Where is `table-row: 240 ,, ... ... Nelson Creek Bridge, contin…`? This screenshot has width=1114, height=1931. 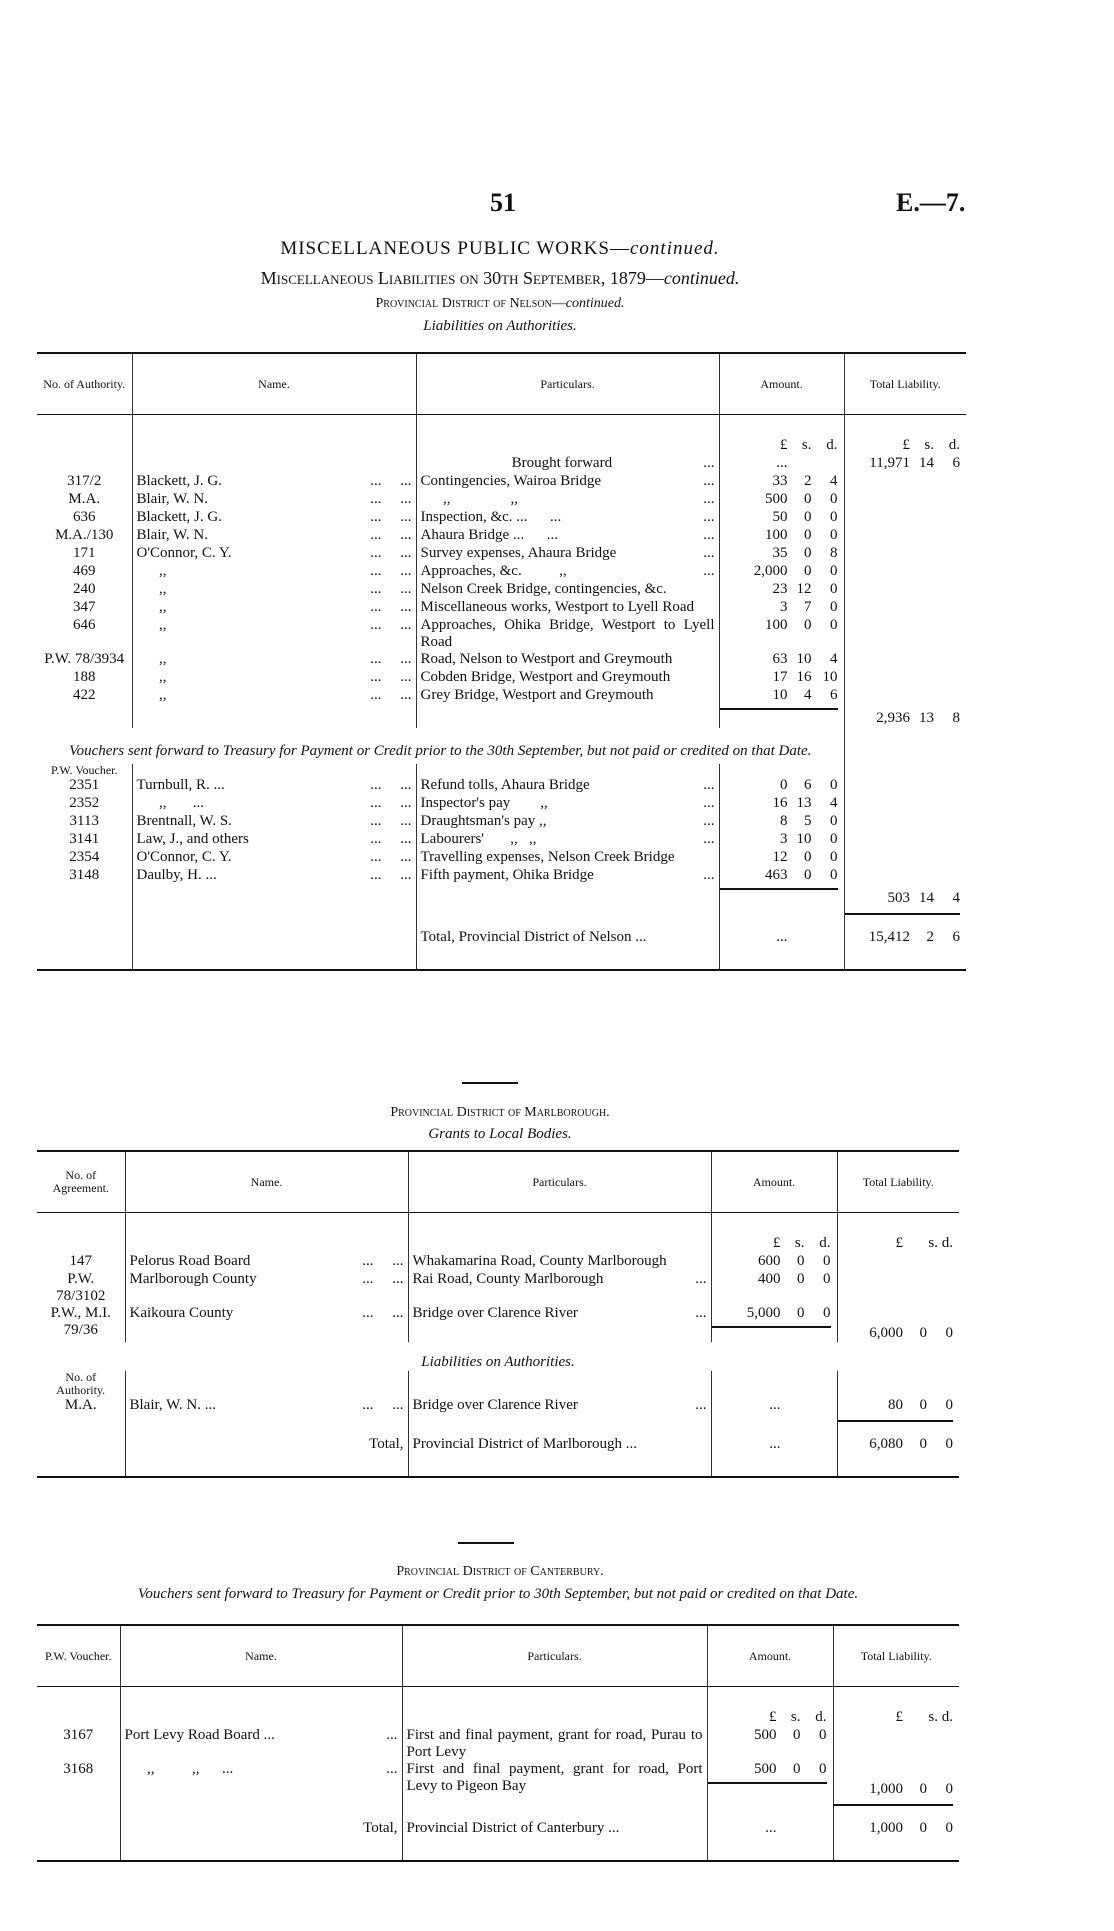 table-row: 240 ,, ... ... Nelson Creek Bridge, contin… is located at coordinates (501, 590).